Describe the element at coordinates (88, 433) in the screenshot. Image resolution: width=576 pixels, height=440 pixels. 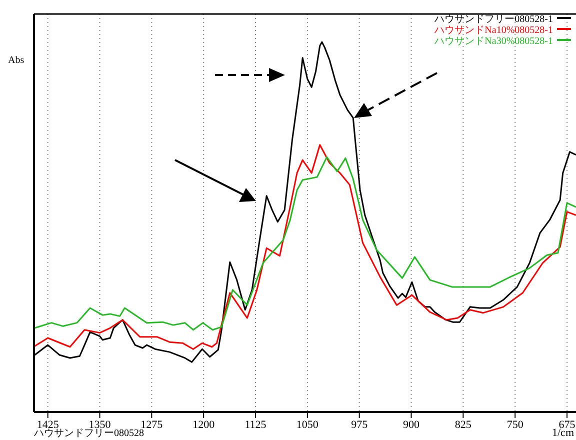
I see `text: ハウサンドフリー080528` at that location.